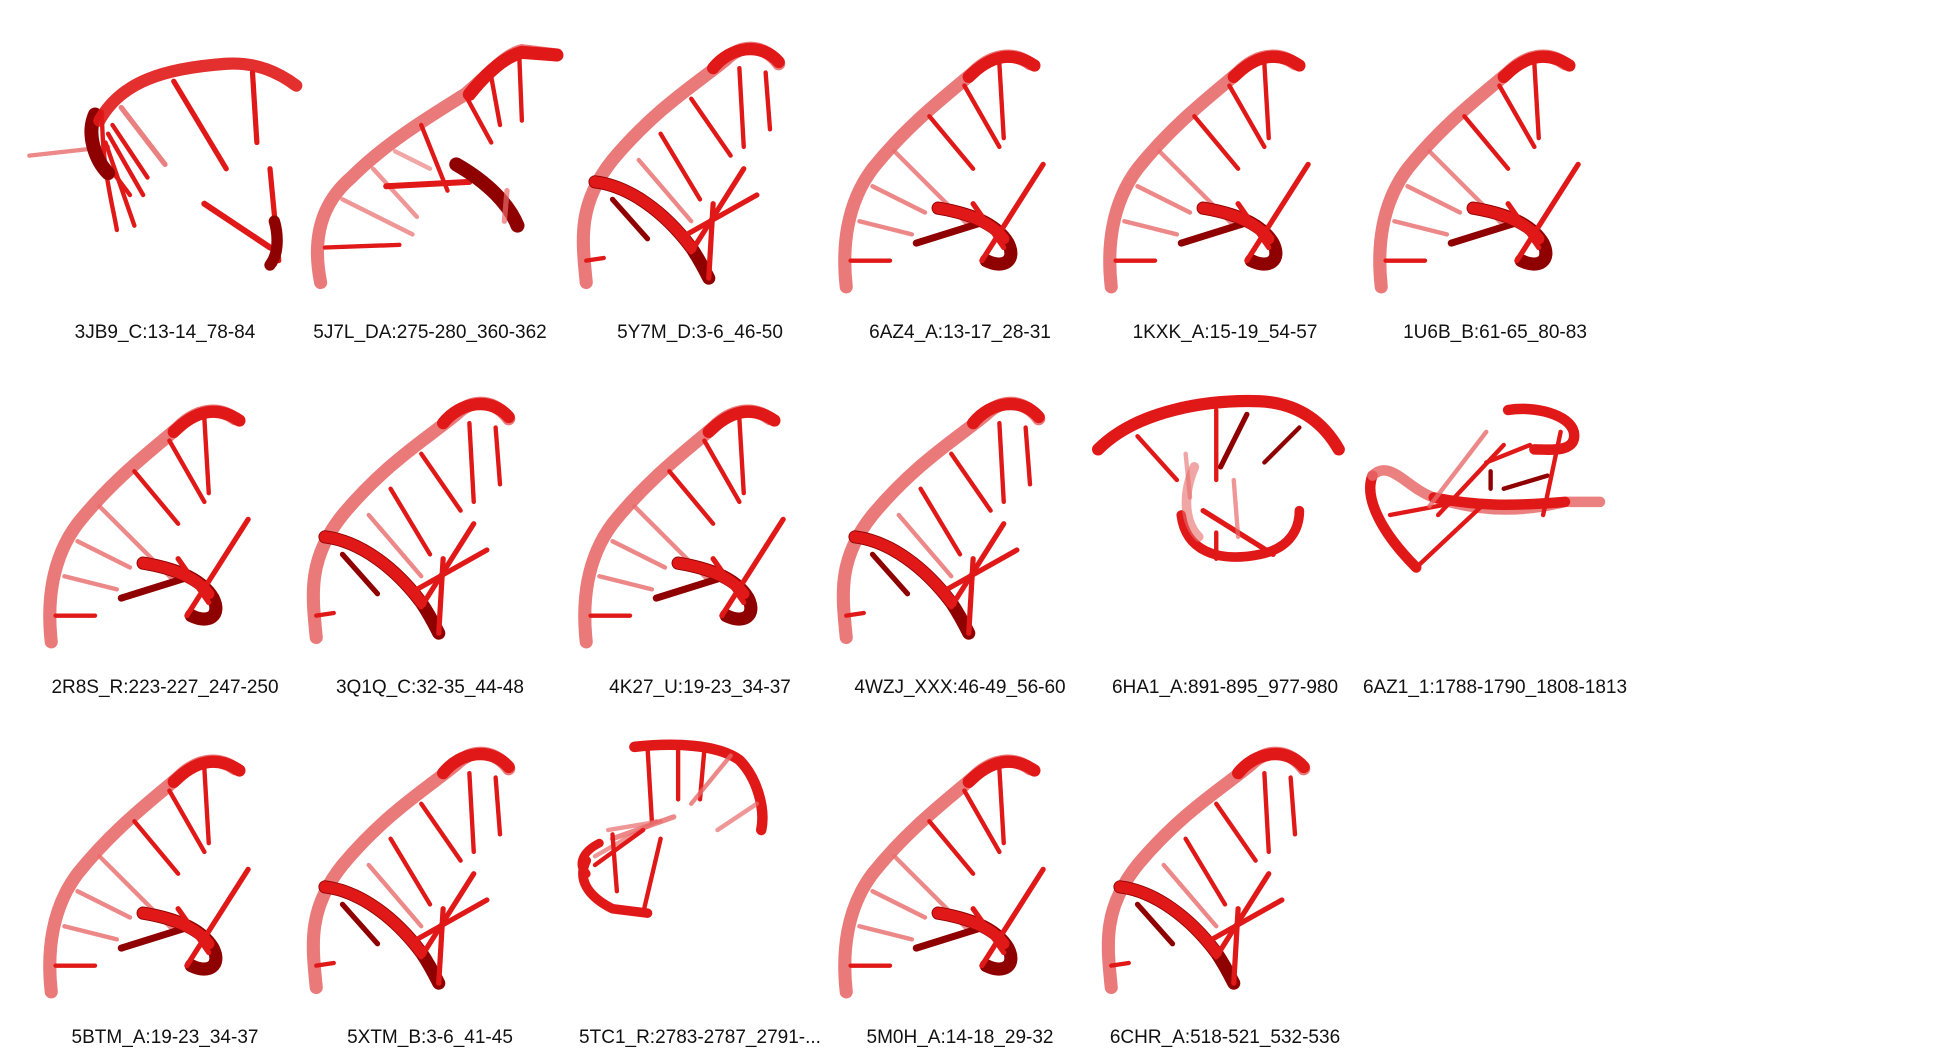  What do you see at coordinates (1495, 537) in the screenshot?
I see `structure-cell: 6AZ1_1:1788-1790_1808-1813` at bounding box center [1495, 537].